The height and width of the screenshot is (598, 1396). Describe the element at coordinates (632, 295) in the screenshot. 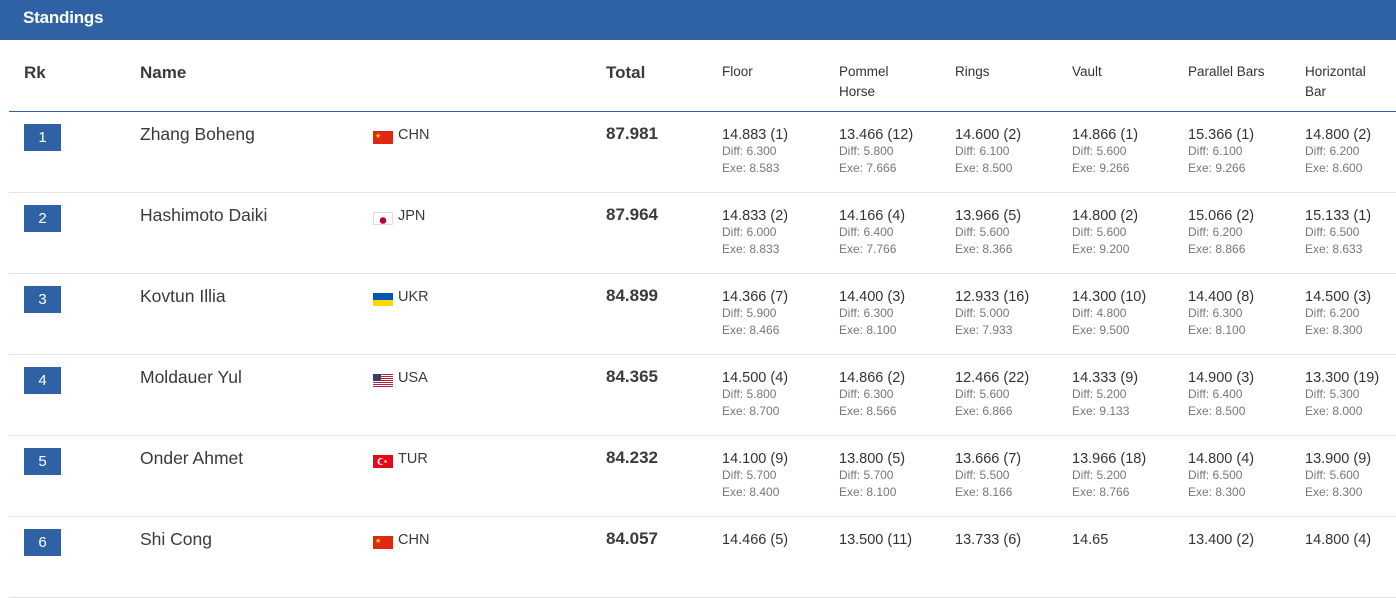

I see `total-score: 84.899` at that location.